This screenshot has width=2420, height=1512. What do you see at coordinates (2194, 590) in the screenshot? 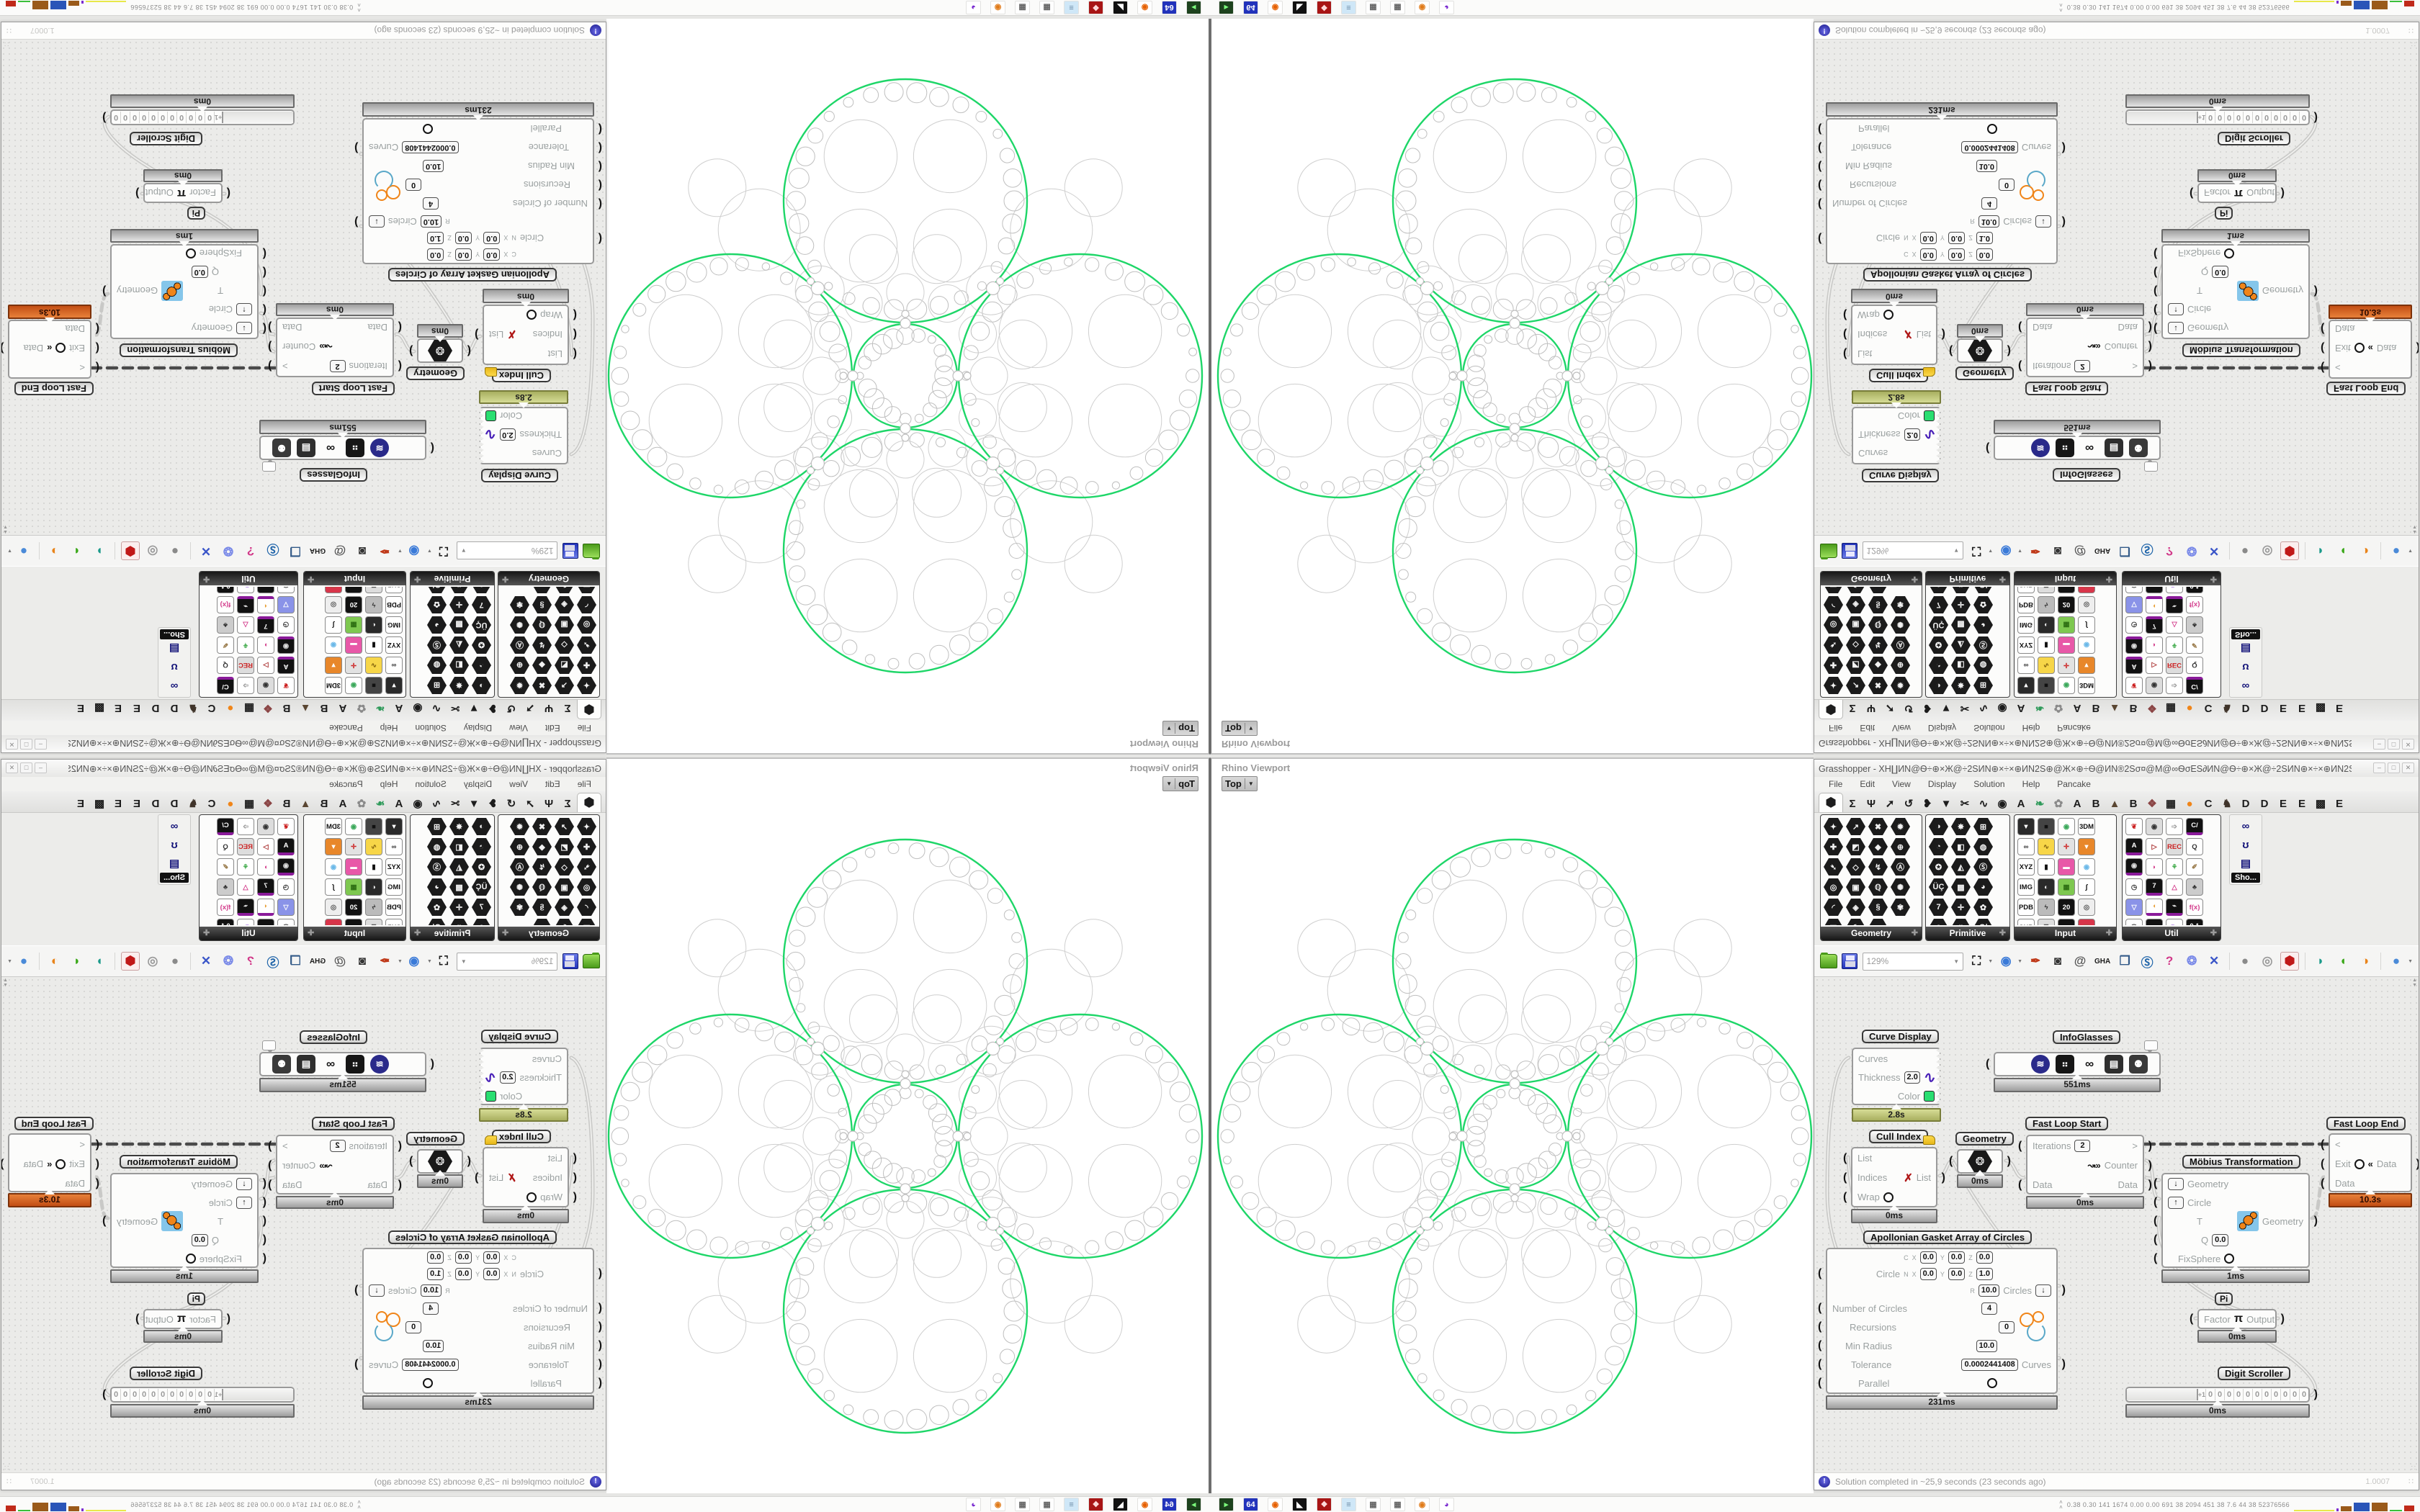
I see `component-icon: 0.1` at bounding box center [2194, 590].